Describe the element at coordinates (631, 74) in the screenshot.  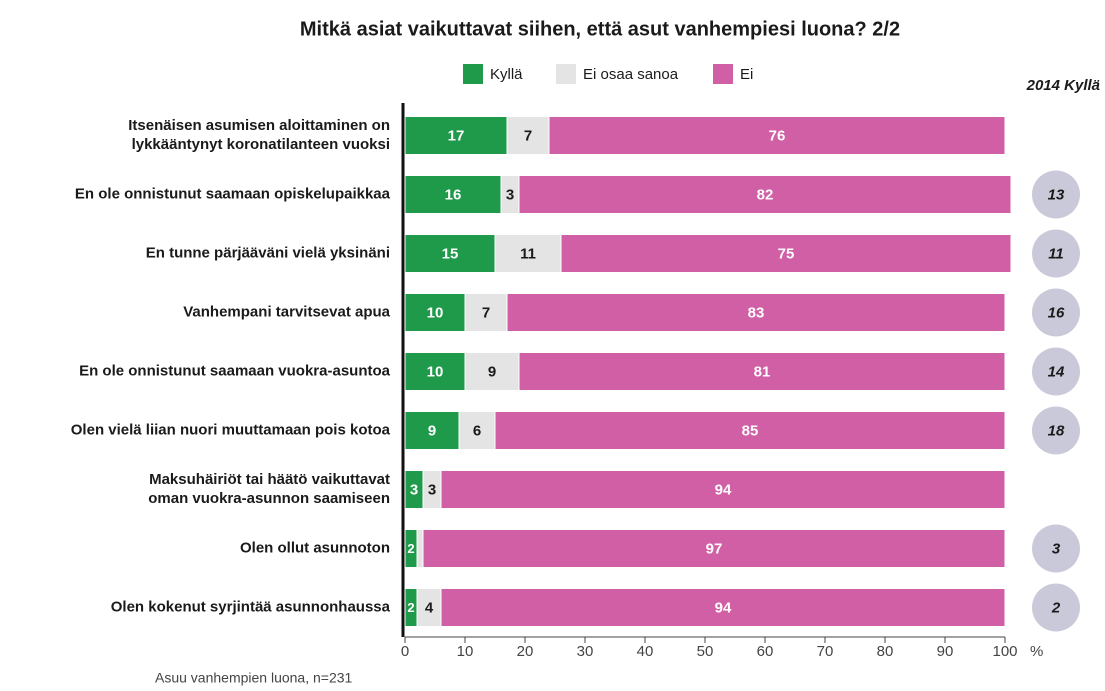
I see `legend-label: Ei osaa sanoa` at that location.